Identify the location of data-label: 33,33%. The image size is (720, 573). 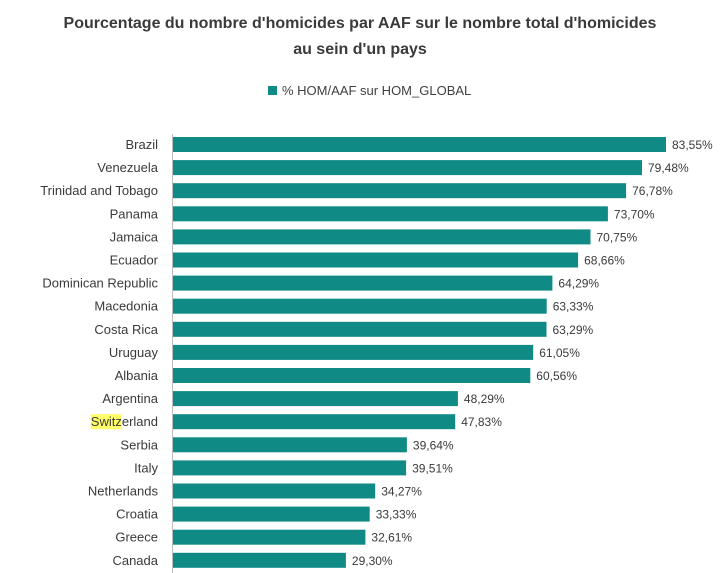
(396, 515).